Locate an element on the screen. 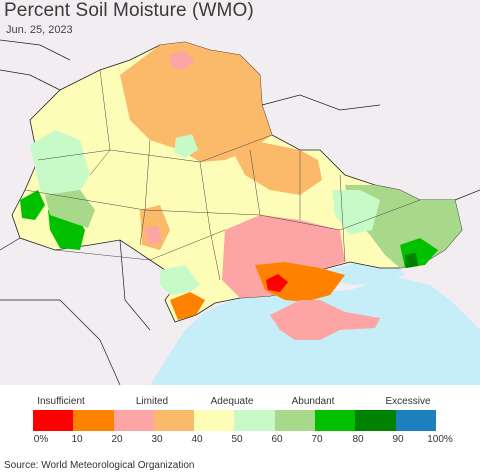 This screenshot has height=474, width=480. zone-sumy-orange is located at coordinates (277, 168).